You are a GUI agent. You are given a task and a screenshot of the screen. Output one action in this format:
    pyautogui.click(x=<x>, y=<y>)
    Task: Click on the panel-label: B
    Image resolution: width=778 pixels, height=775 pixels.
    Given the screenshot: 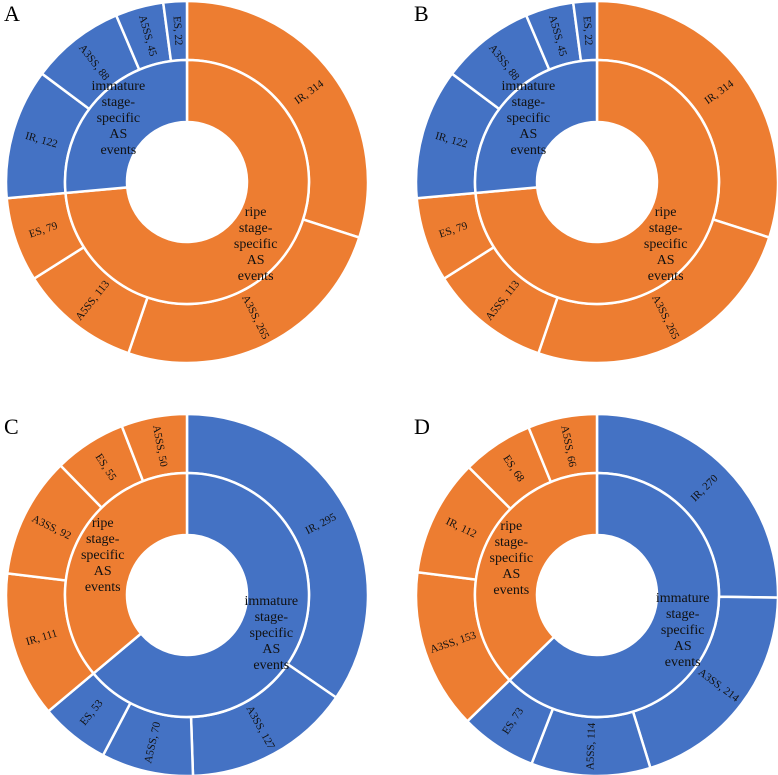 What is the action you would take?
    pyautogui.click(x=421, y=13)
    